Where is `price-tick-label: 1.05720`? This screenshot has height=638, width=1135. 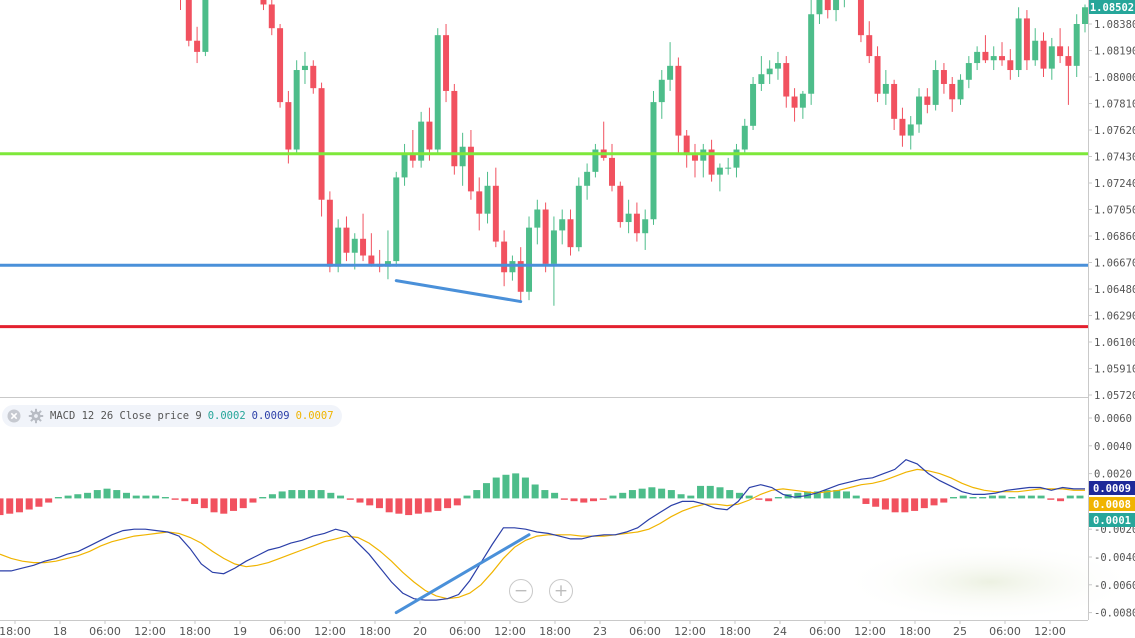
price-tick-label: 1.05720 is located at coordinates (1114, 396).